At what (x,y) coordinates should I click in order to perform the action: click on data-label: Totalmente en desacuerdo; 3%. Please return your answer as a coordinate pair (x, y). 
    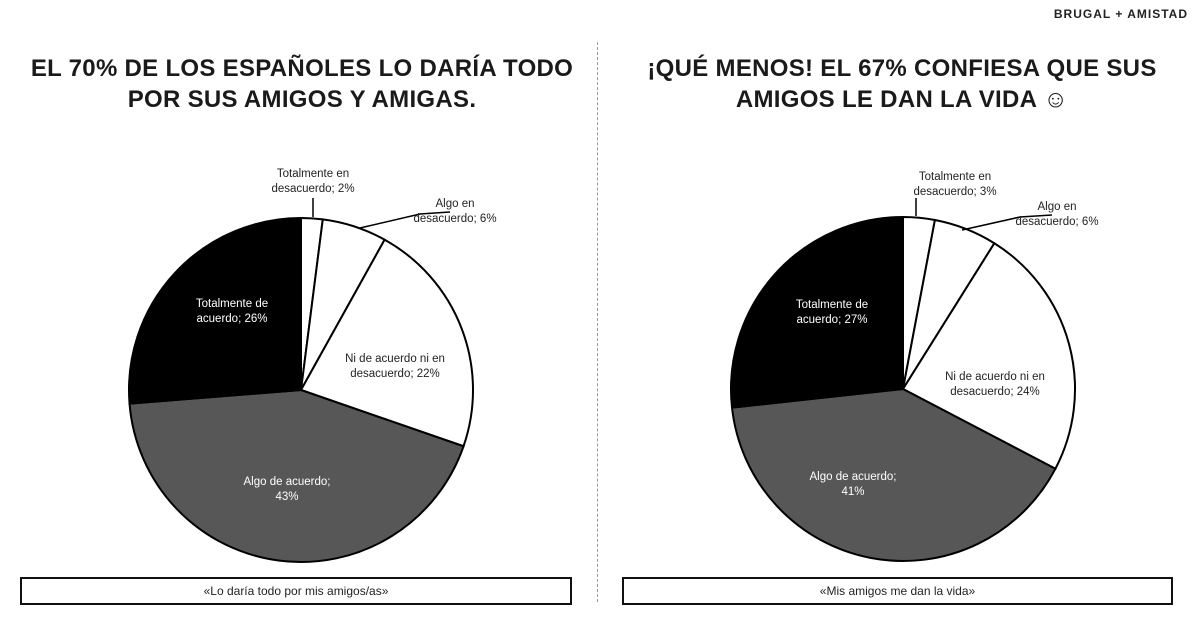
    Looking at the image, I should click on (954, 184).